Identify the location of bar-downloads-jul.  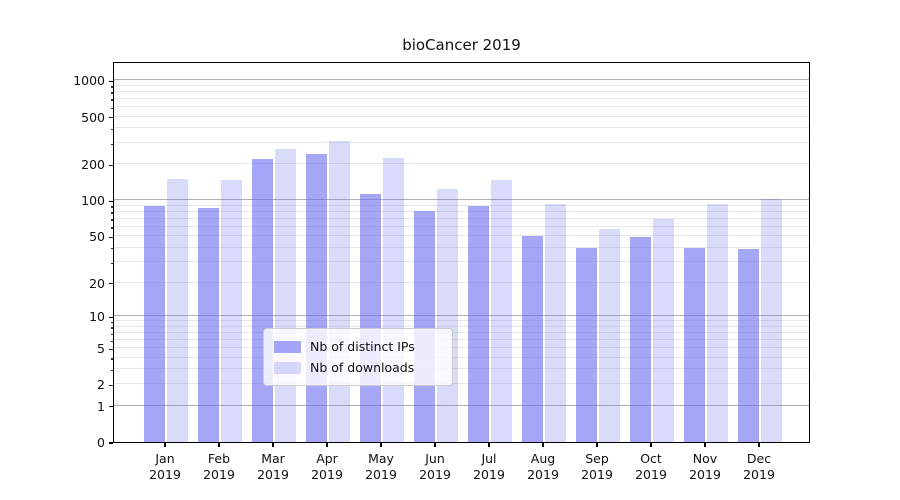
(501, 311).